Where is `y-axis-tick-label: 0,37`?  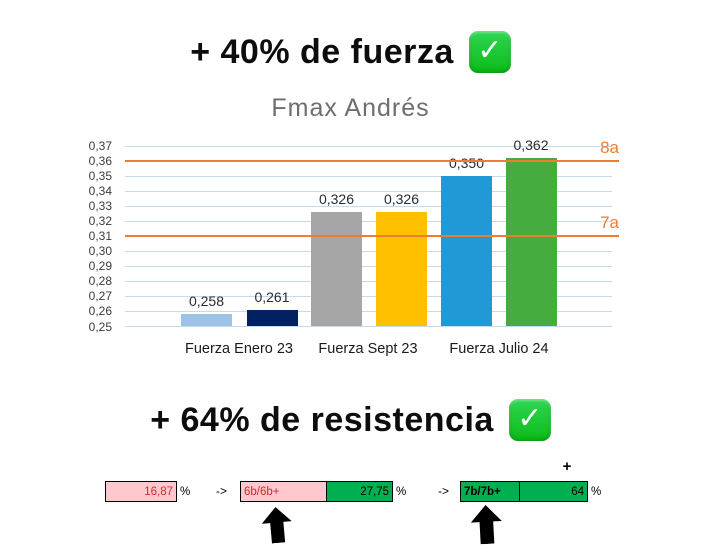
y-axis-tick-label: 0,37 is located at coordinates (100, 146).